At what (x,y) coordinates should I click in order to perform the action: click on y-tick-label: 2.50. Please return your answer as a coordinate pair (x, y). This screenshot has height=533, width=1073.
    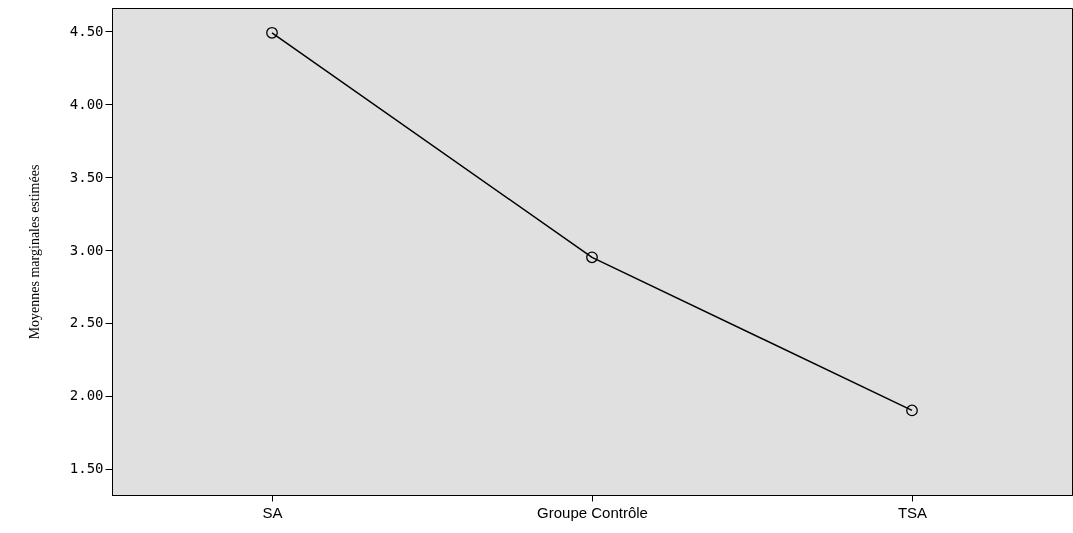
    Looking at the image, I should click on (86, 322).